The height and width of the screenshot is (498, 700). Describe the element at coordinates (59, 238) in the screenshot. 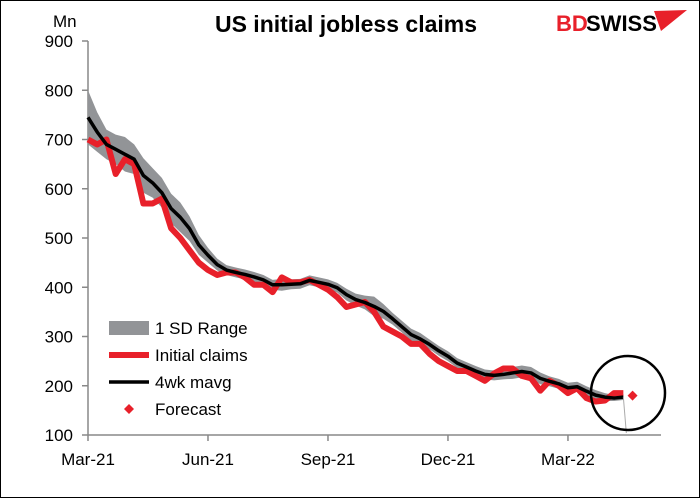

I see `y-tick-label: 500` at that location.